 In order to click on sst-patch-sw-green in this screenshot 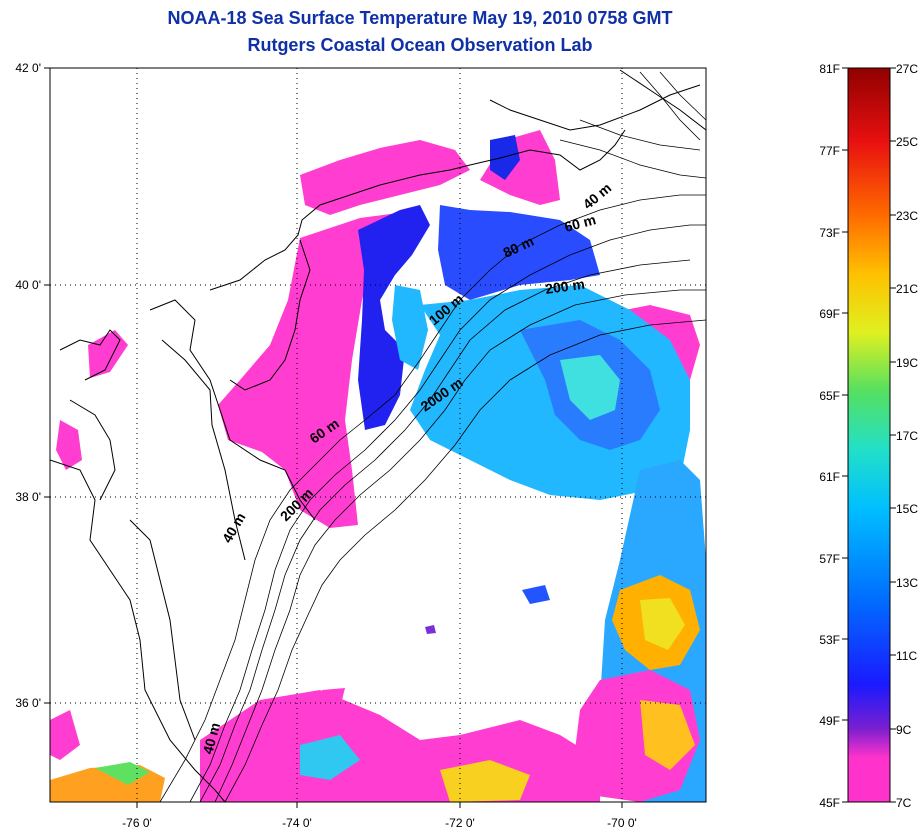, I will do `click(122, 773)`.